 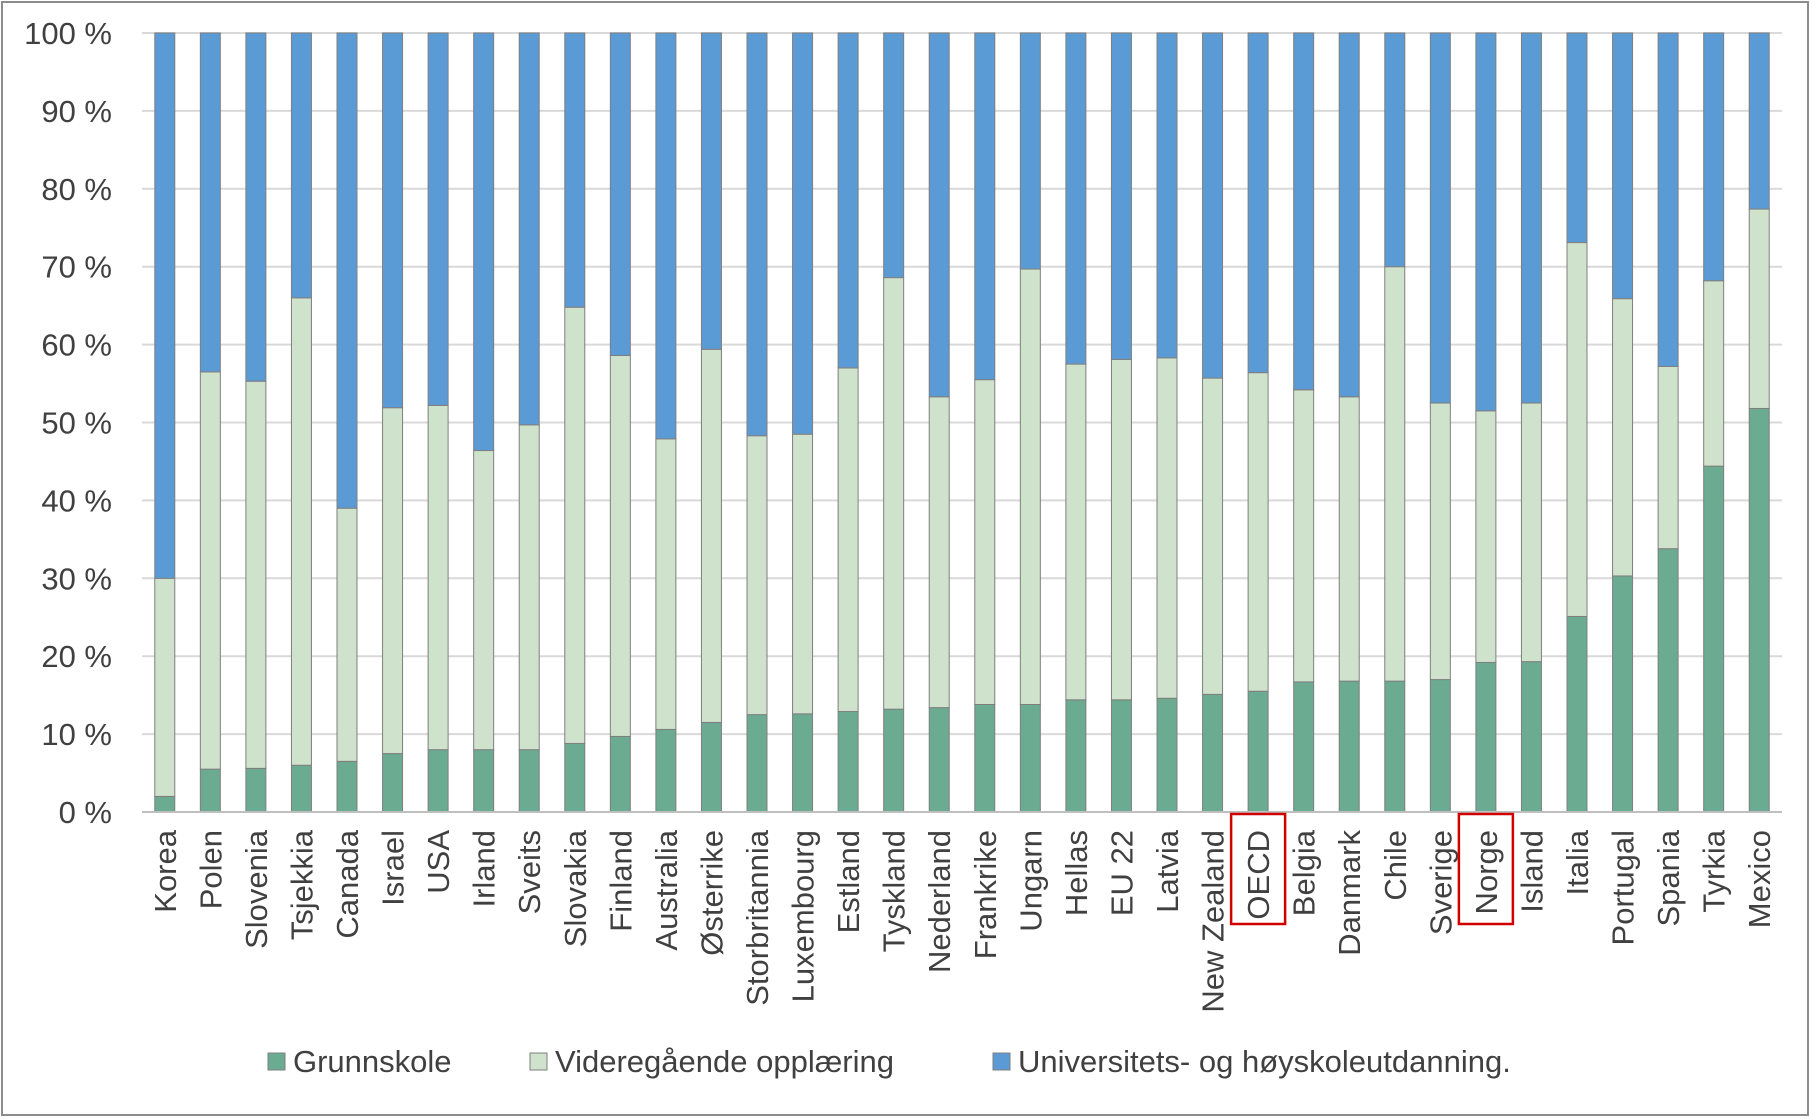 I want to click on x-category-label: New Zealand, so click(x=1213, y=921).